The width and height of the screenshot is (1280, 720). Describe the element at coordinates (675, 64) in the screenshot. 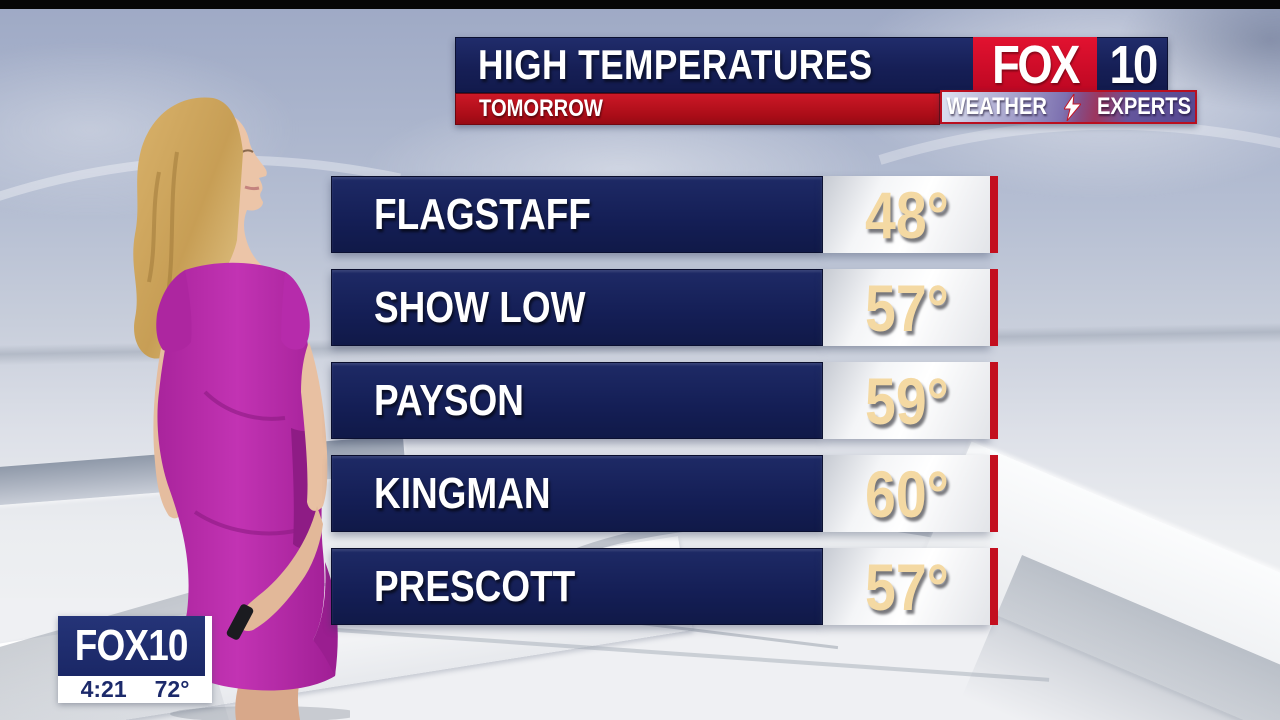

I see `page-title: HIGH TEMPERATURES` at that location.